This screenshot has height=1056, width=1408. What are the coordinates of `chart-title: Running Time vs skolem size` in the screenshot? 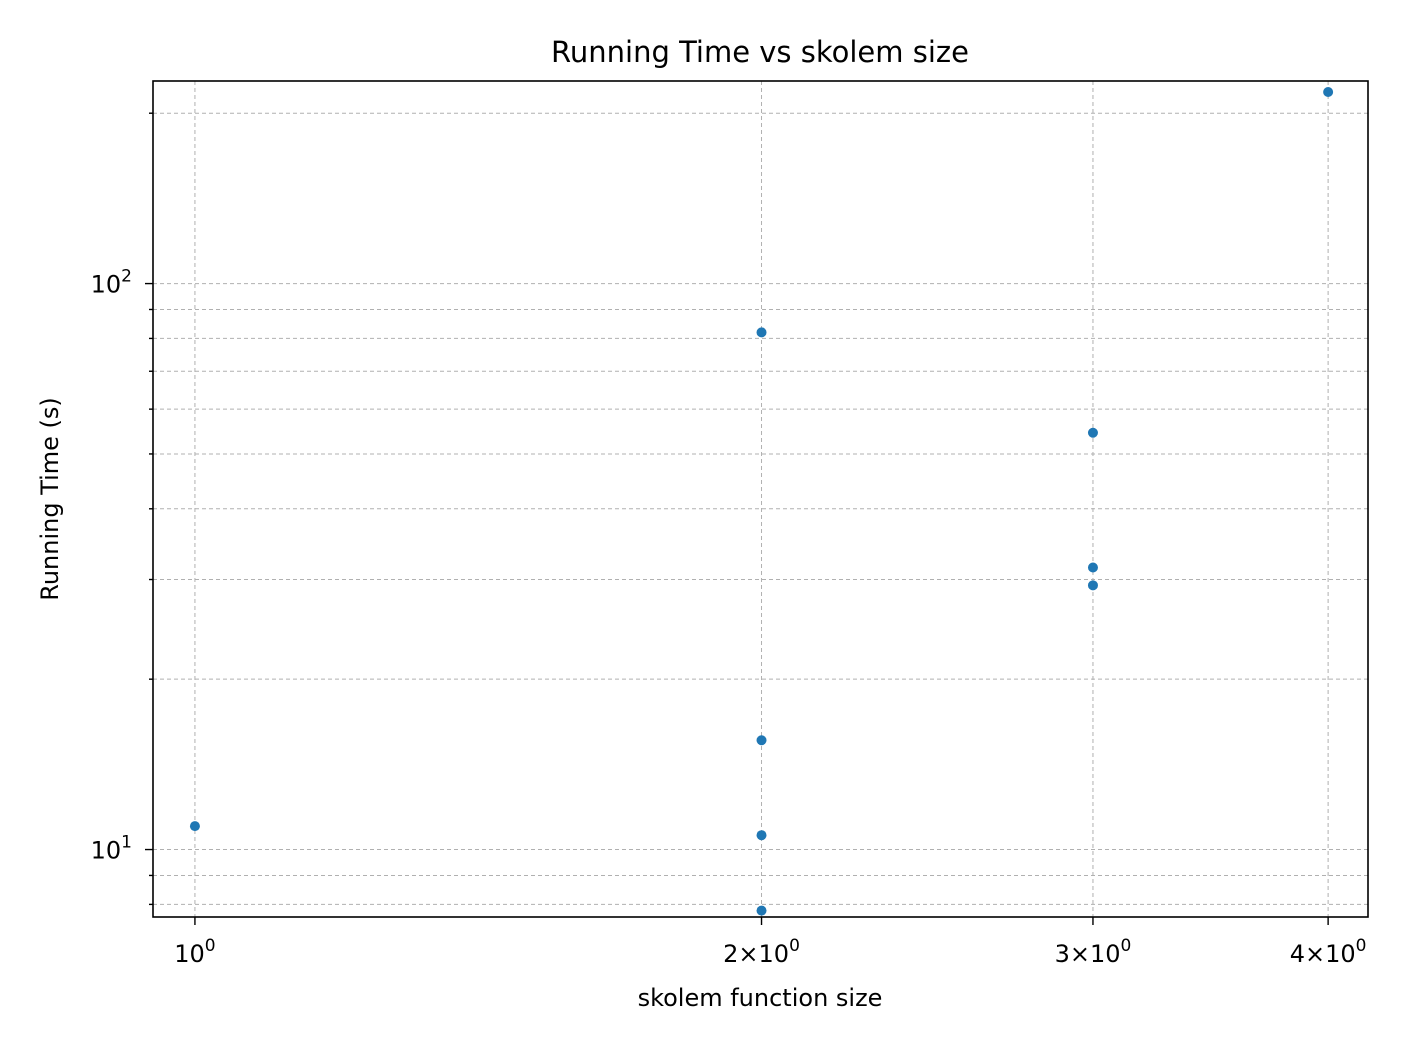 It's located at (760, 52).